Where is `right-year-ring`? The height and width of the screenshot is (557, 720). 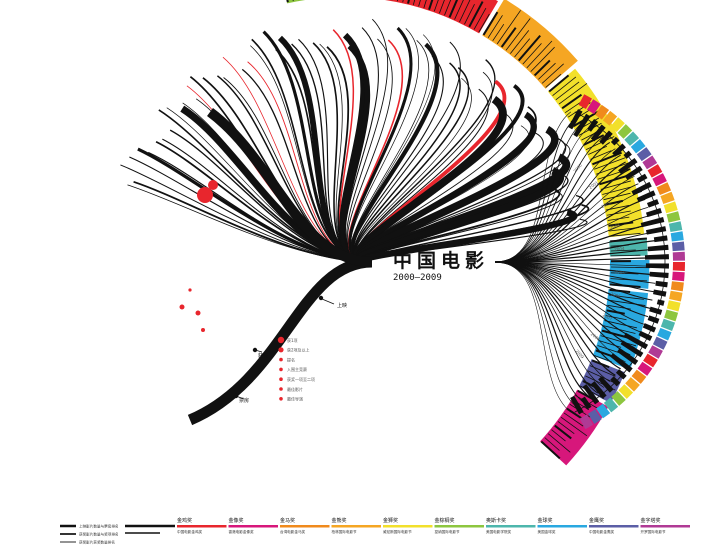
right-year-ring is located at coordinates (626, 262).